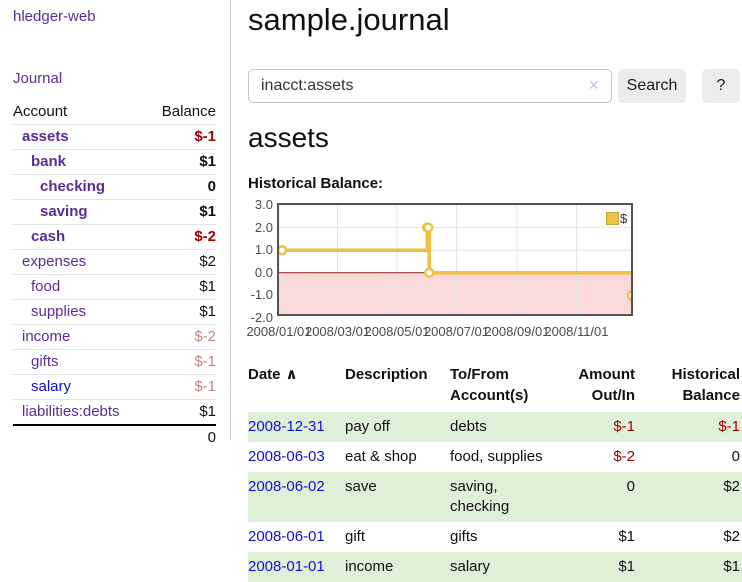  Describe the element at coordinates (279, 331) in the screenshot. I see `x-axis-tick-label: 2008/01/01` at that location.